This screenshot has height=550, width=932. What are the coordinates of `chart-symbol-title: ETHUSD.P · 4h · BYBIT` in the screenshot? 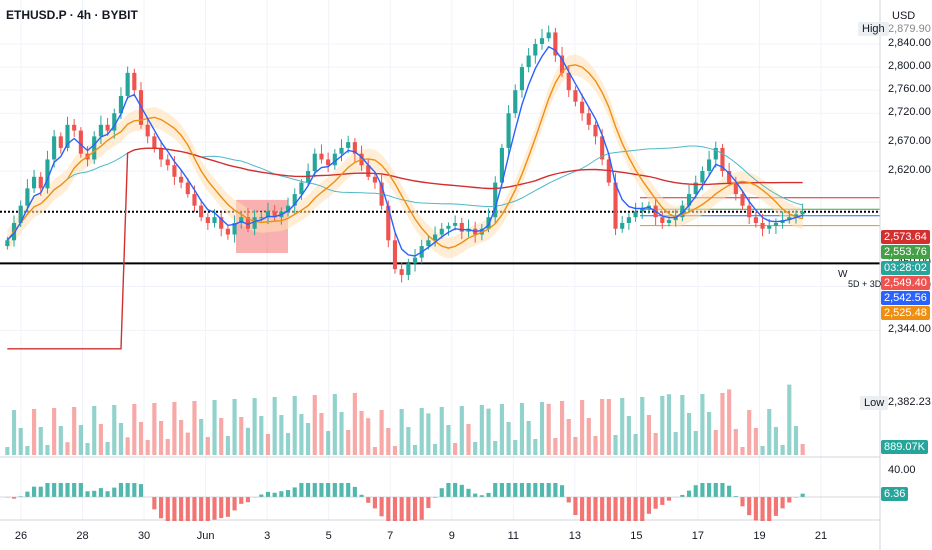 It's located at (72, 15).